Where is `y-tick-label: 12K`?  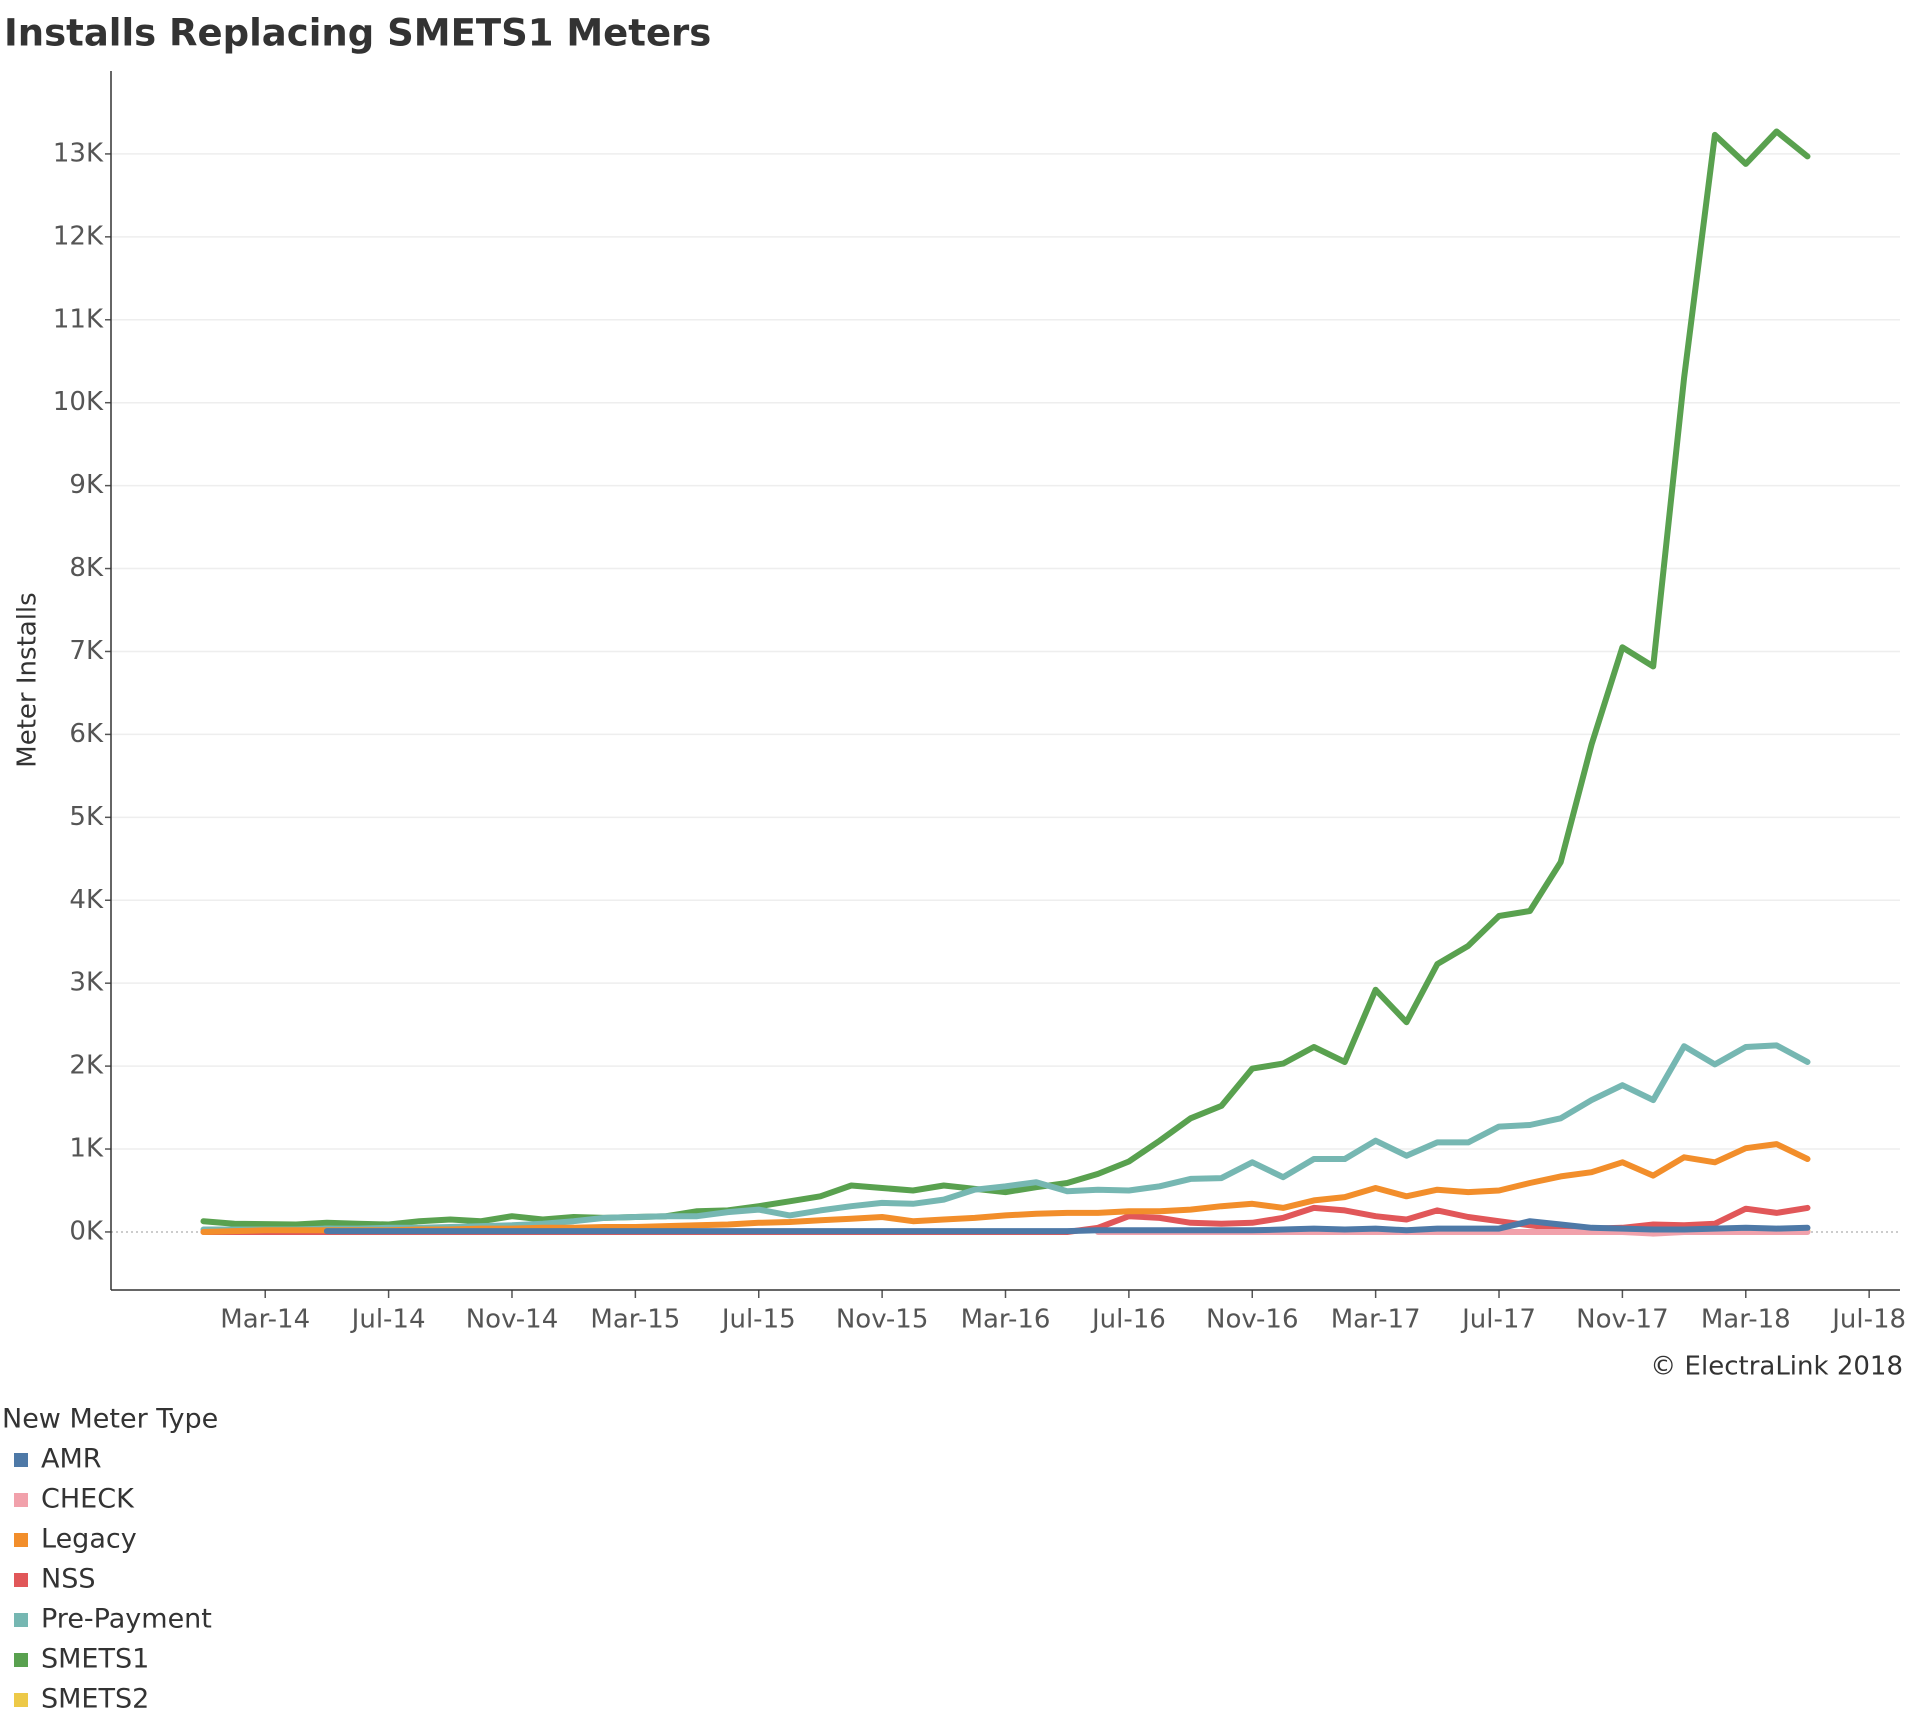
y-tick-label: 12K is located at coordinates (78, 236).